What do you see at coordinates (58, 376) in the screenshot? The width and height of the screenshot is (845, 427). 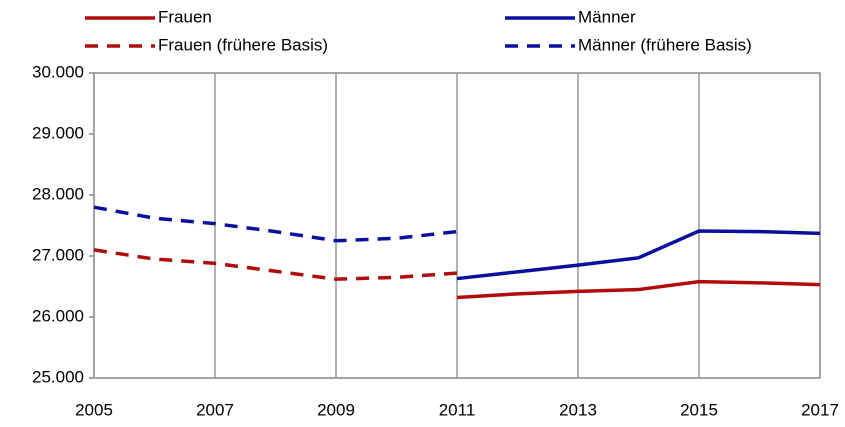 I see `y-tick-label: 25.000` at bounding box center [58, 376].